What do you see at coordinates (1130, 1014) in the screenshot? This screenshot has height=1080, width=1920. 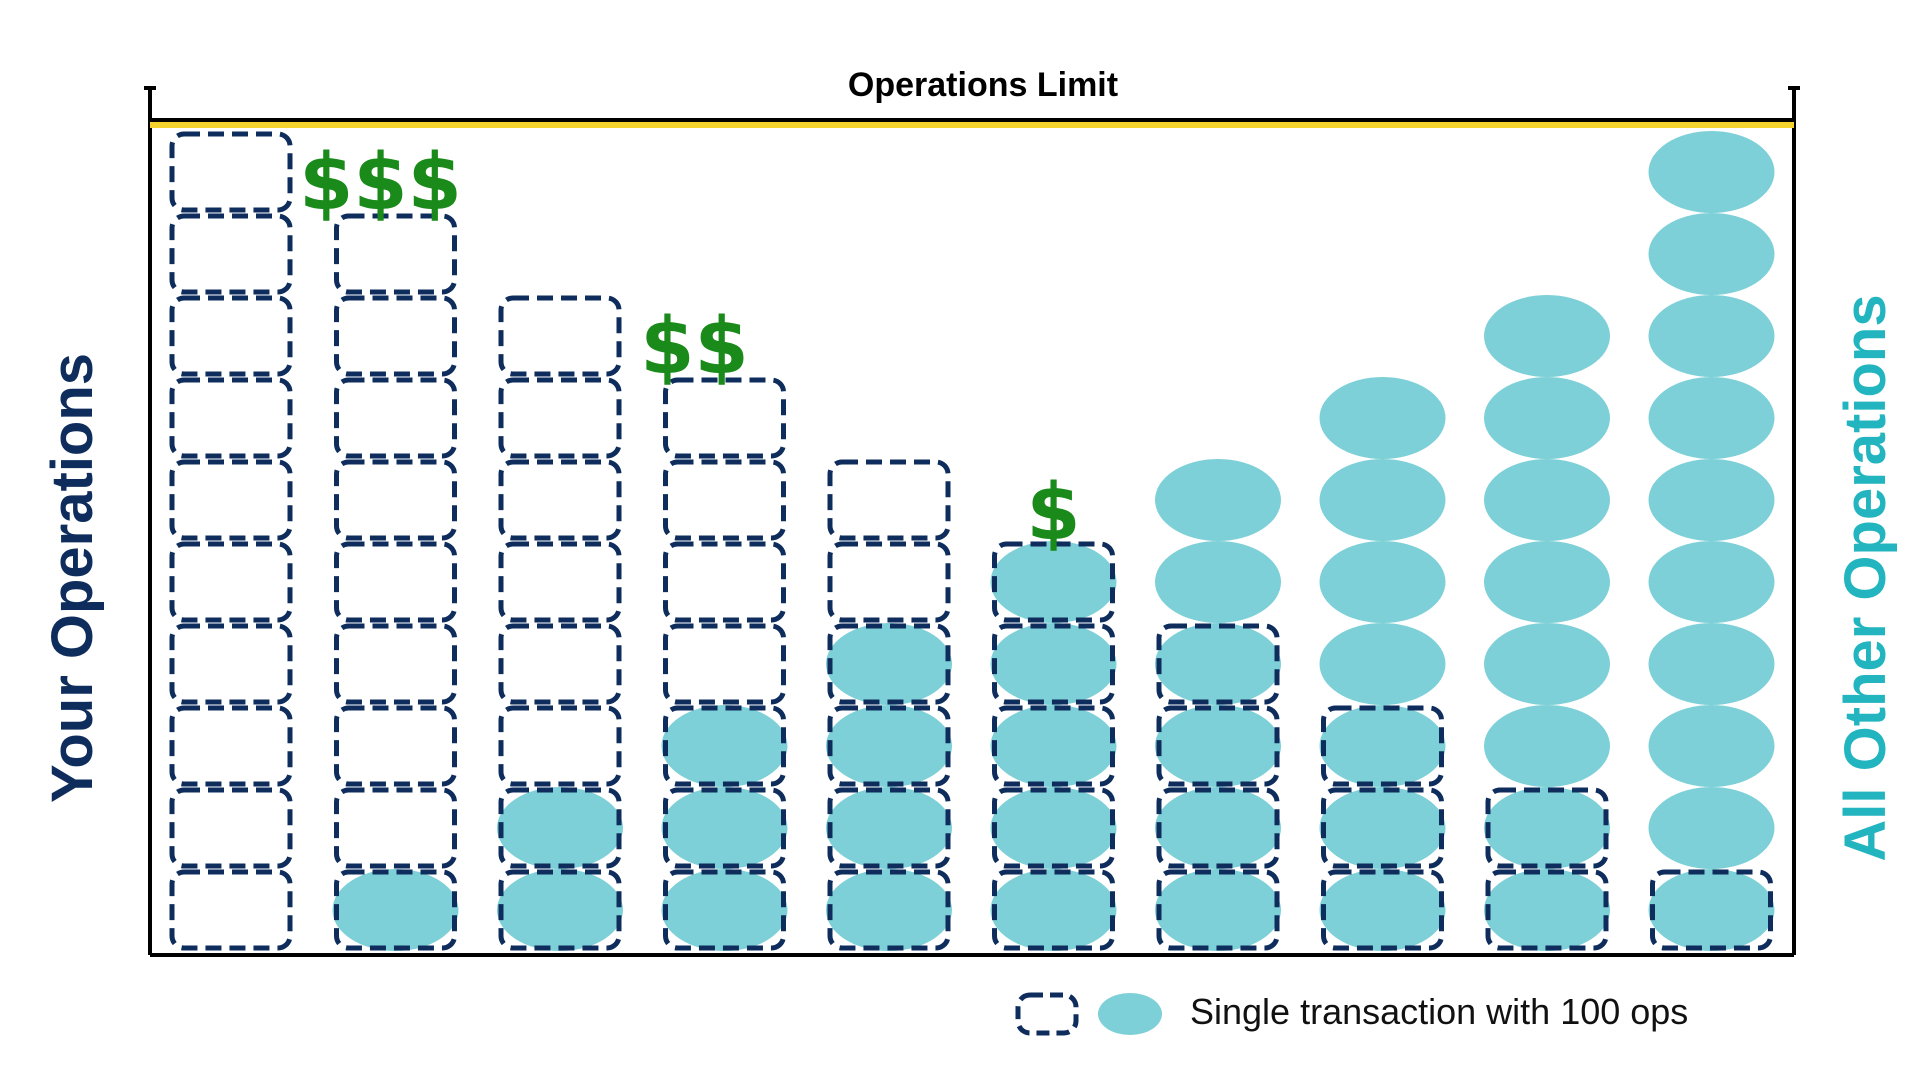 I see `legend-other-ops-swatch` at bounding box center [1130, 1014].